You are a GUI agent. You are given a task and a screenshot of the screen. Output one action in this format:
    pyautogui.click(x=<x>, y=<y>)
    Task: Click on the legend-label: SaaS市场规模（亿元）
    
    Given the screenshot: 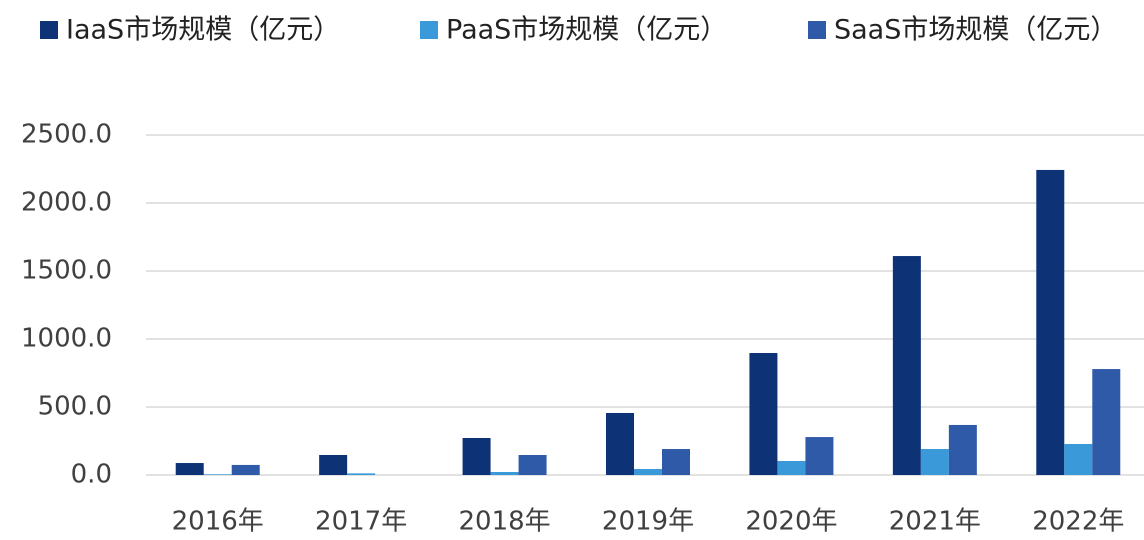 What is the action you would take?
    pyautogui.click(x=975, y=30)
    